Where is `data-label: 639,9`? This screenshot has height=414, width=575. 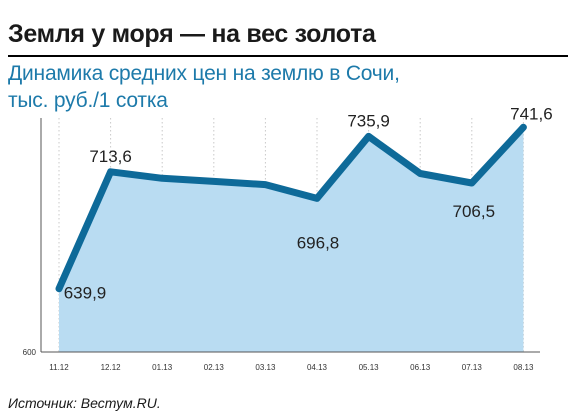
data-label: 639,9 is located at coordinates (85, 293).